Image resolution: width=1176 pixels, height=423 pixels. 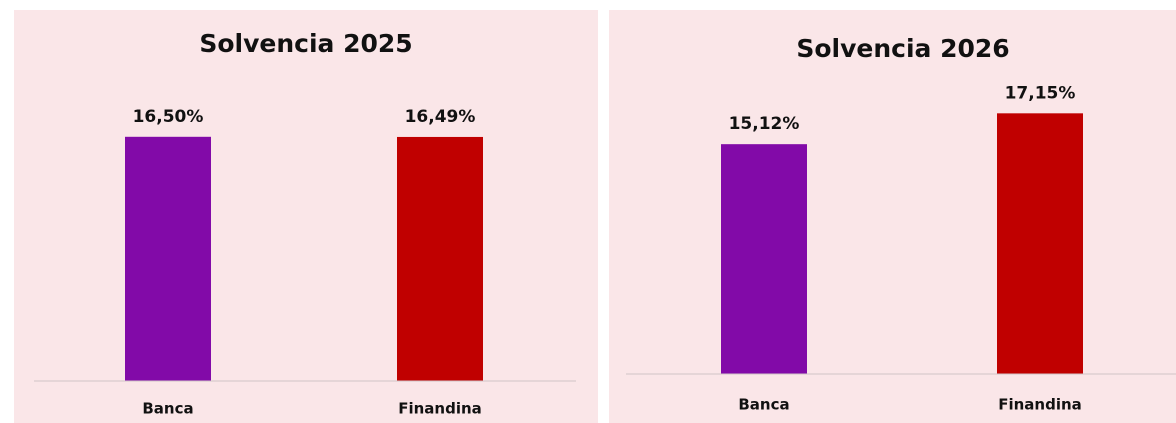 What do you see at coordinates (1040, 93) in the screenshot?
I see `data-label: 17,15%` at bounding box center [1040, 93].